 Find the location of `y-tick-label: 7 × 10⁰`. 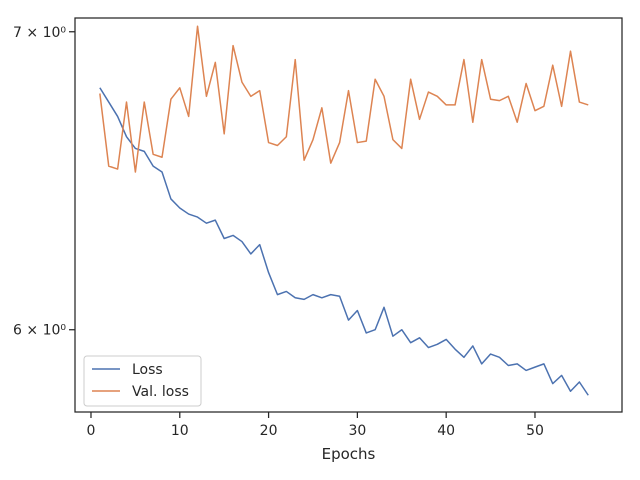

y-tick-label: 7 × 10⁰ is located at coordinates (39, 33).